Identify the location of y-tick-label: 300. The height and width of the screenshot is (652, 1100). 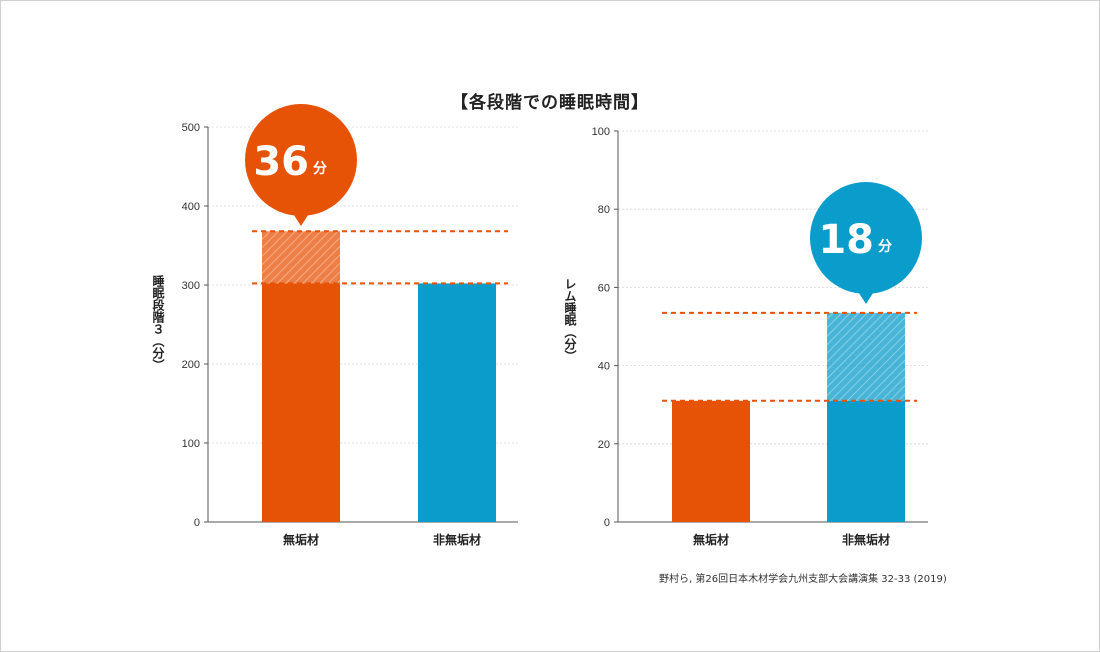
(191, 286).